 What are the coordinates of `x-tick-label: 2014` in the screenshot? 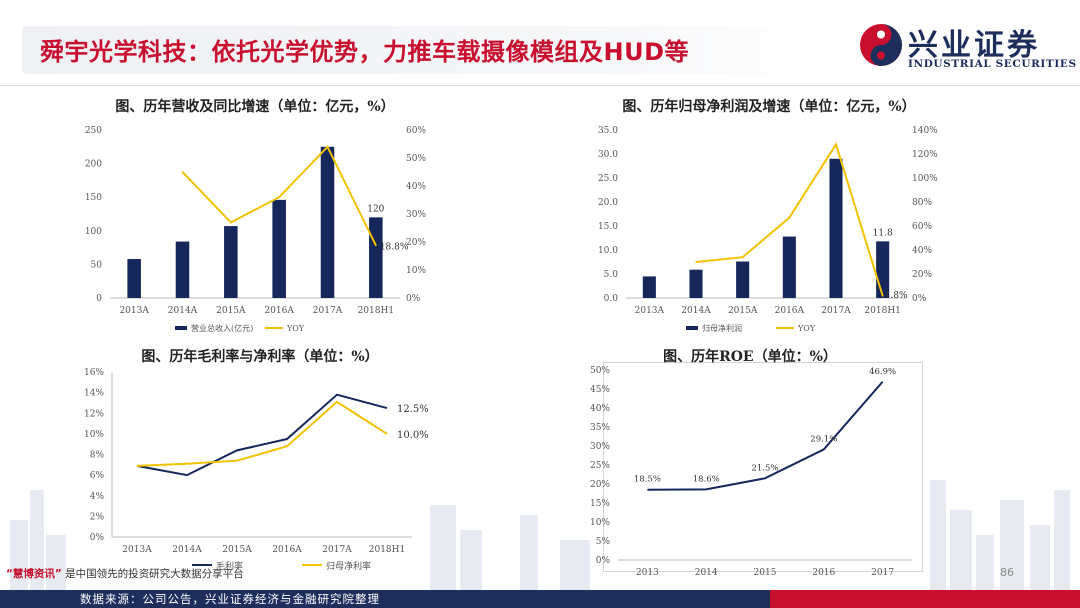 It's located at (706, 573).